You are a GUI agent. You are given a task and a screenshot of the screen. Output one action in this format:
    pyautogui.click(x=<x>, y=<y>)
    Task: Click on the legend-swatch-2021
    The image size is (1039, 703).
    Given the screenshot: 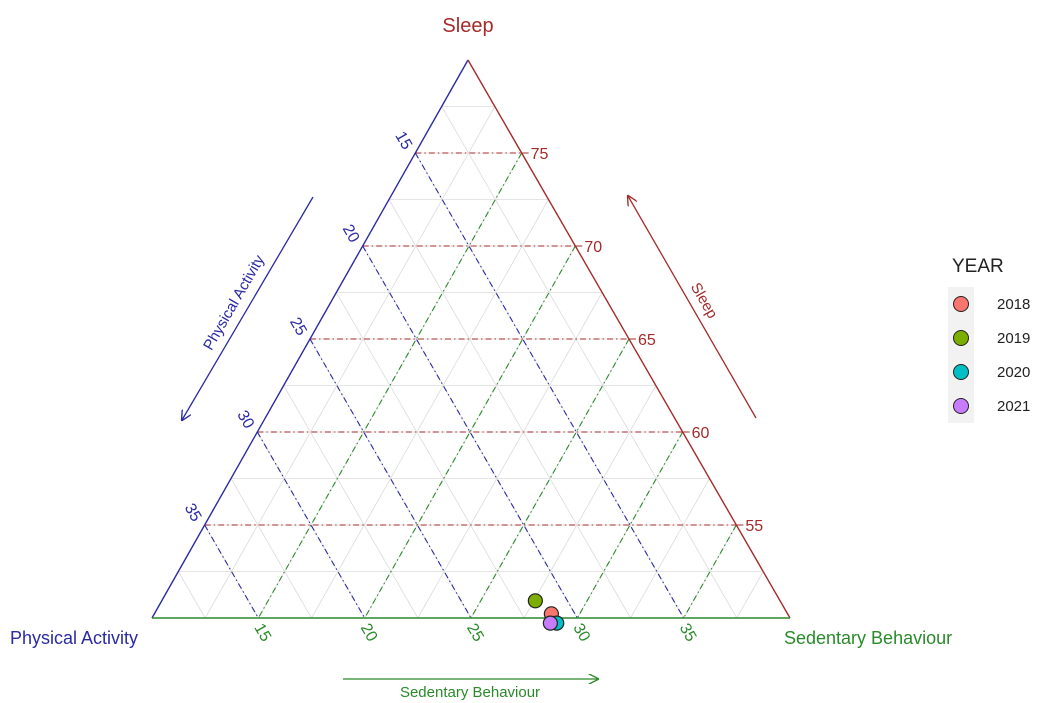 What is the action you would take?
    pyautogui.click(x=961, y=406)
    